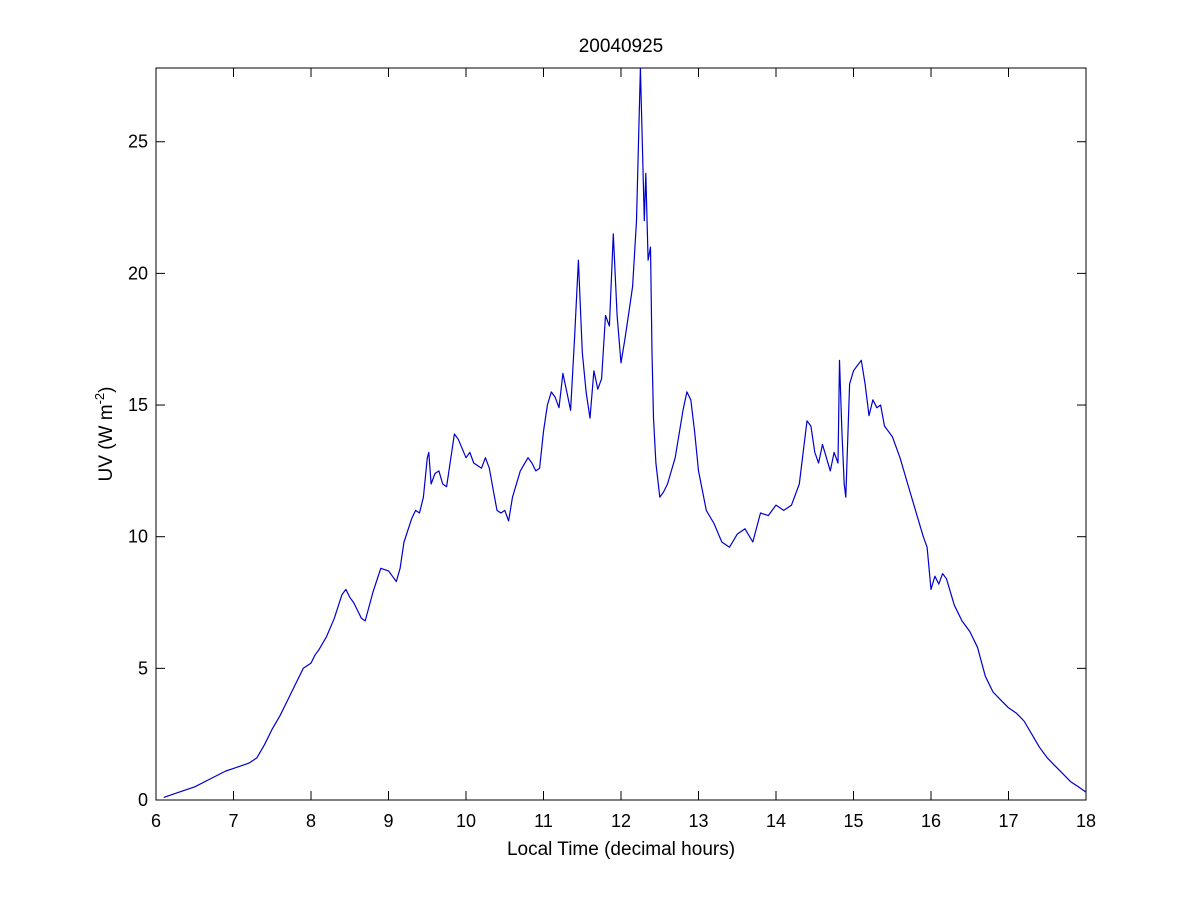  What do you see at coordinates (311, 821) in the screenshot?
I see `x-tick-label-2: 8` at bounding box center [311, 821].